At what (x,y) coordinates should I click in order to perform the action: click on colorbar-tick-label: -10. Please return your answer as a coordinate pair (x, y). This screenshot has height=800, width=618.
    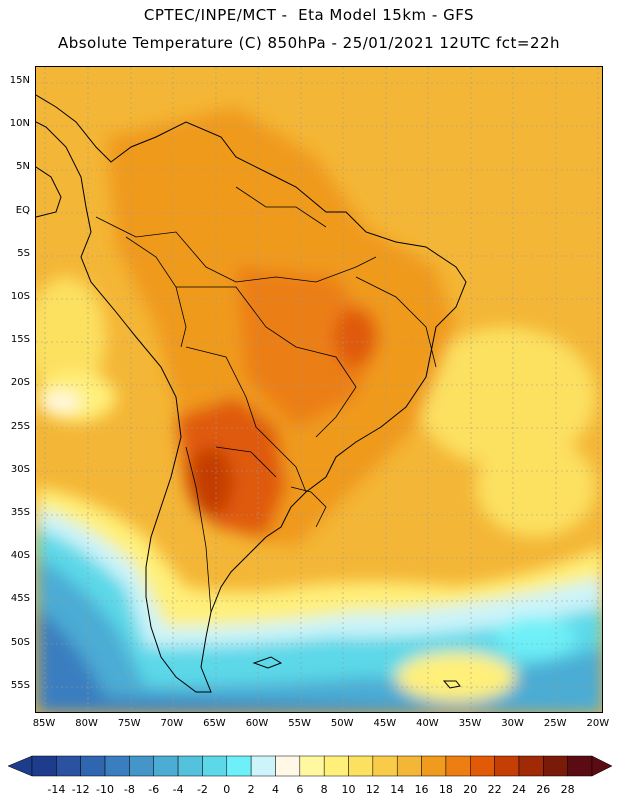
    Looking at the image, I should click on (105, 789).